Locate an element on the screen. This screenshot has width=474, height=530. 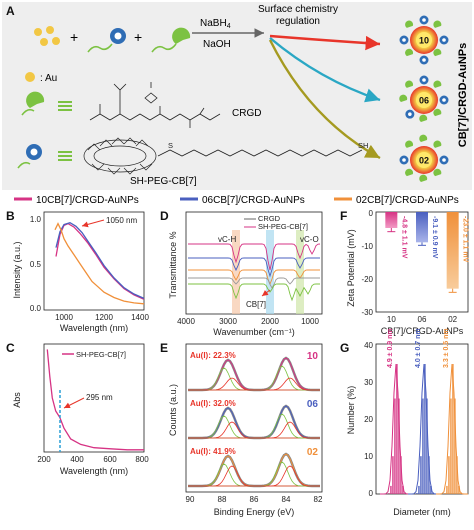
panel-d-frame is located at coordinates (254, 263).